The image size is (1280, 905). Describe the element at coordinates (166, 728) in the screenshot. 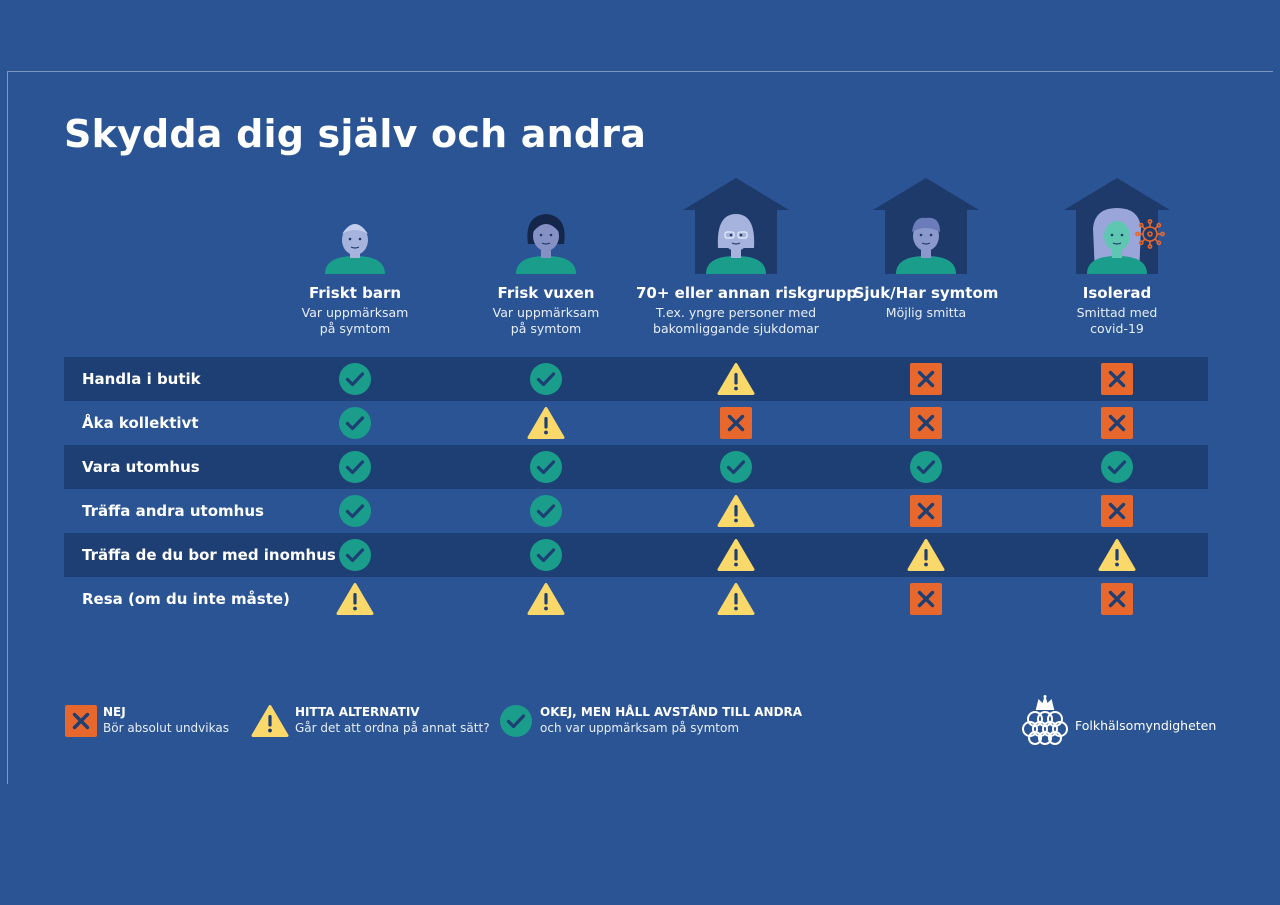

I see `legend-no-text: Bör absolut undvikas` at that location.